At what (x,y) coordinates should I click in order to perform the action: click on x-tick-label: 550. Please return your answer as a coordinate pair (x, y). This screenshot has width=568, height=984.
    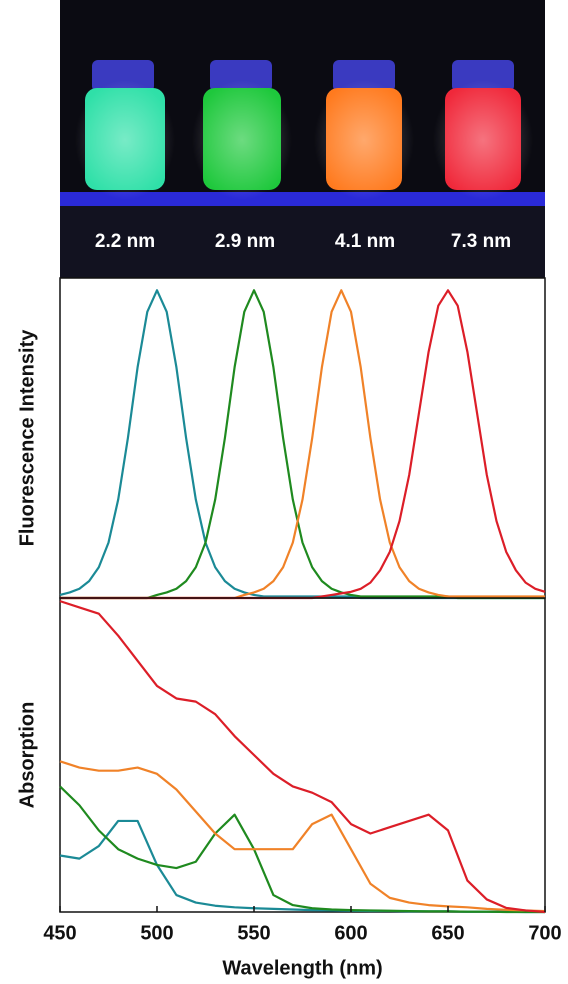
    Looking at the image, I should click on (253, 933).